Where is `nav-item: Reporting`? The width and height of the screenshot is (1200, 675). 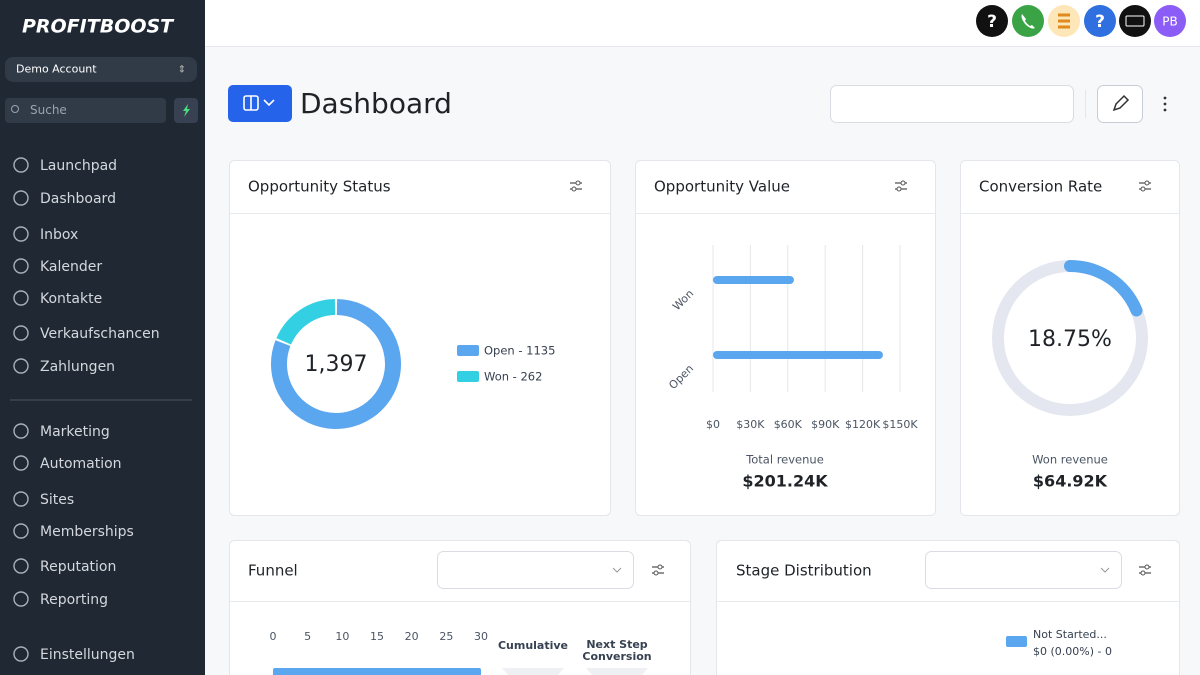
nav-item: Reporting is located at coordinates (60, 599).